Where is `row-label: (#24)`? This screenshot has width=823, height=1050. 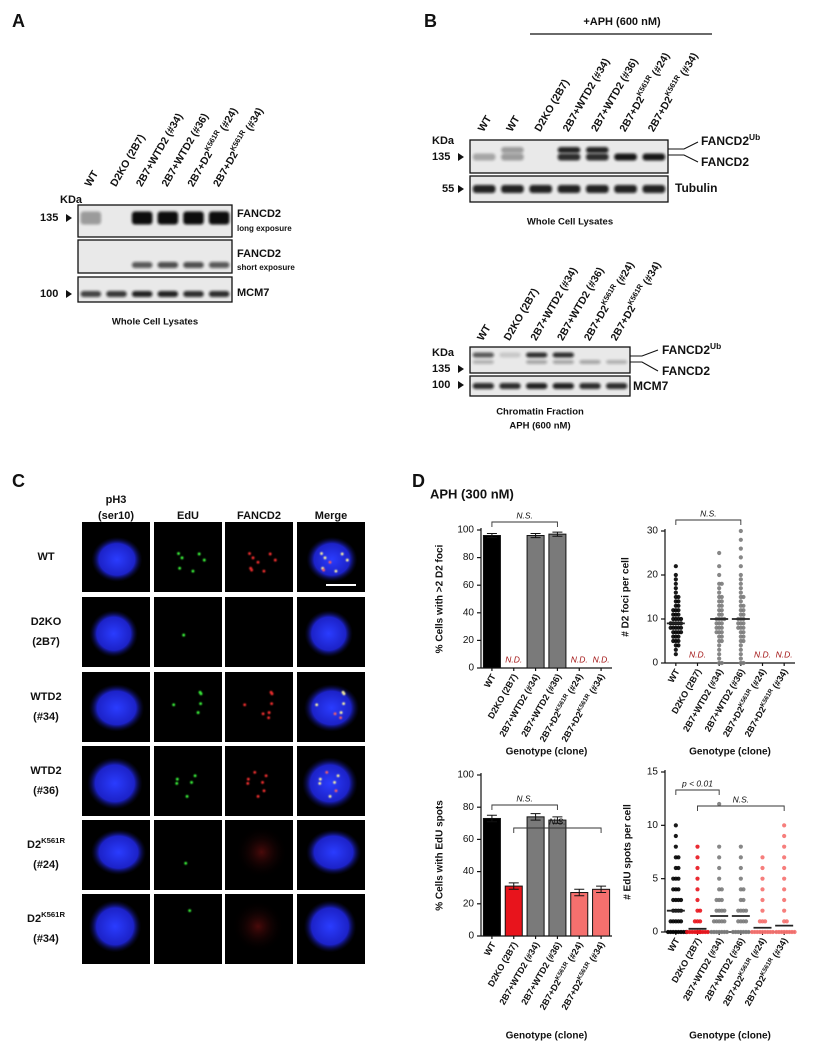 row-label: (#24) is located at coordinates (46, 865).